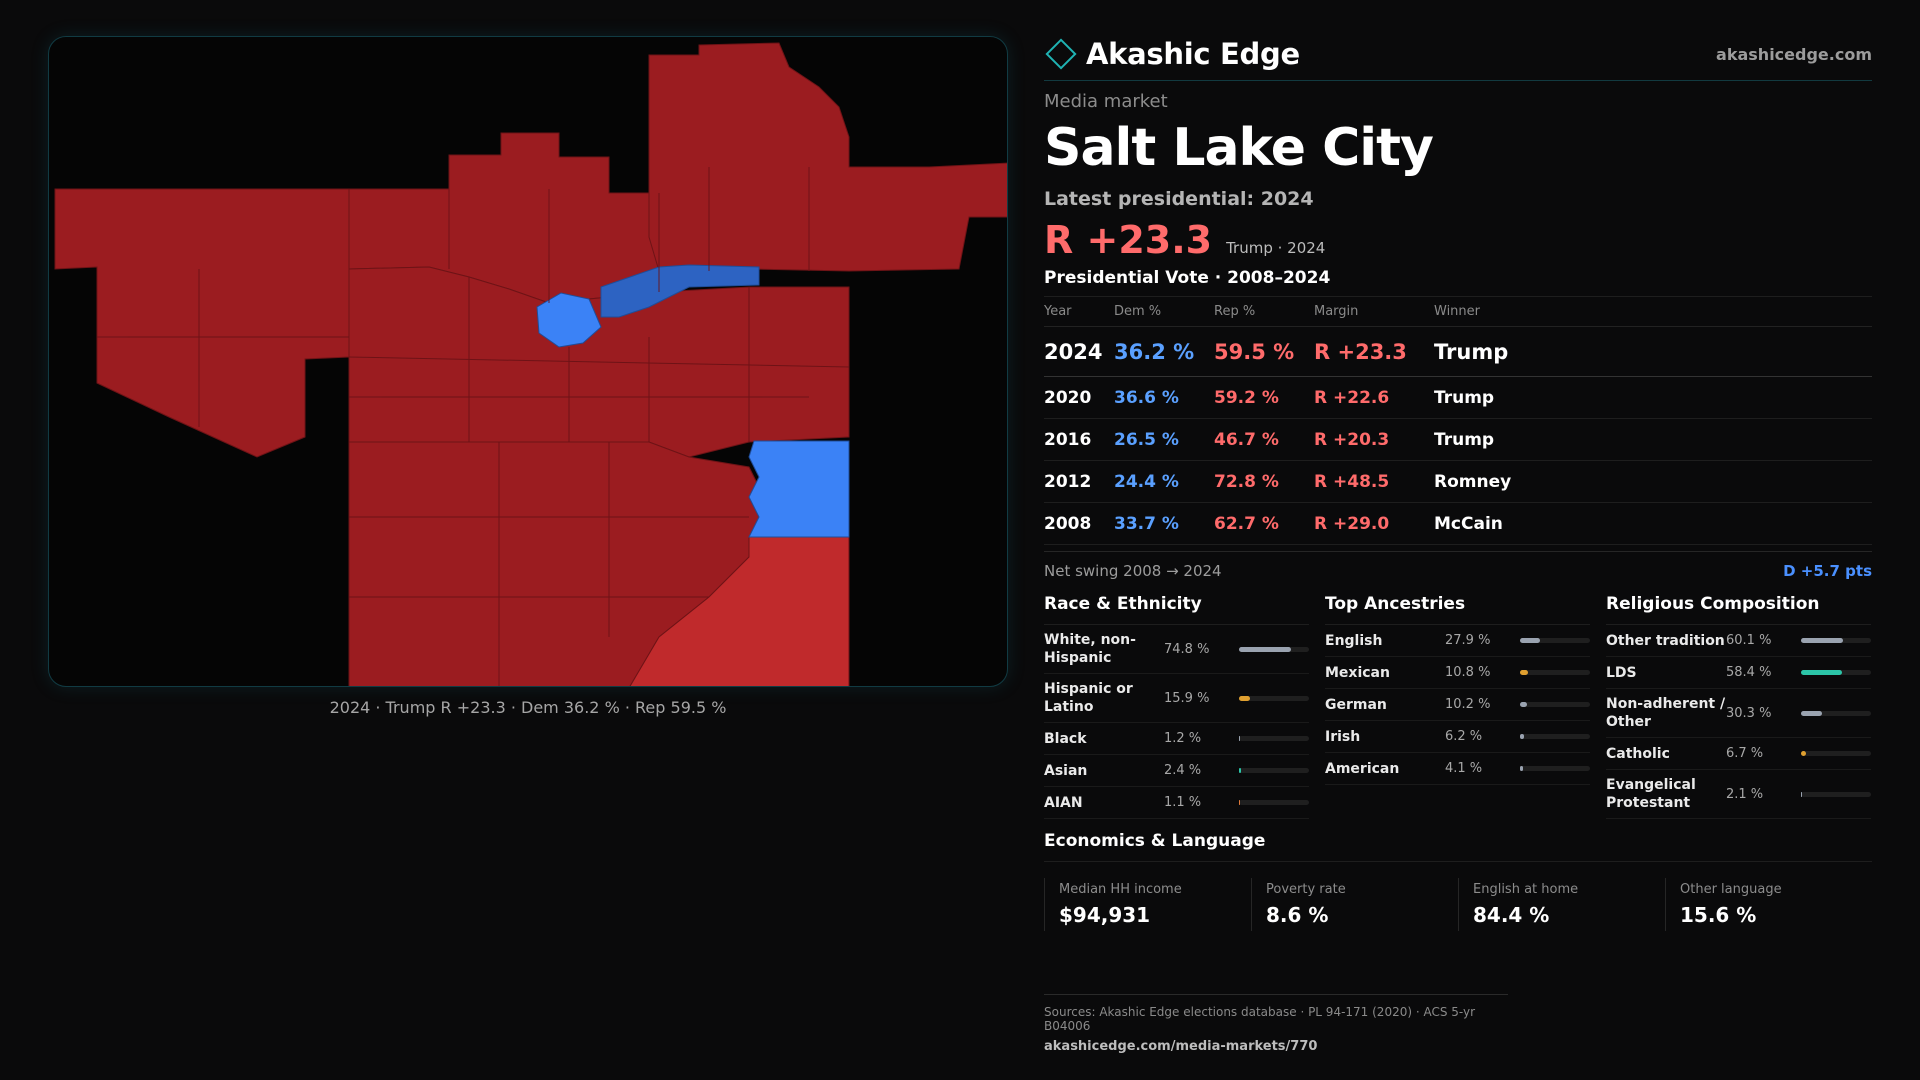 This screenshot has height=1080, width=1920. What do you see at coordinates (1749, 640) in the screenshot?
I see `religion-value: 60.1 %` at bounding box center [1749, 640].